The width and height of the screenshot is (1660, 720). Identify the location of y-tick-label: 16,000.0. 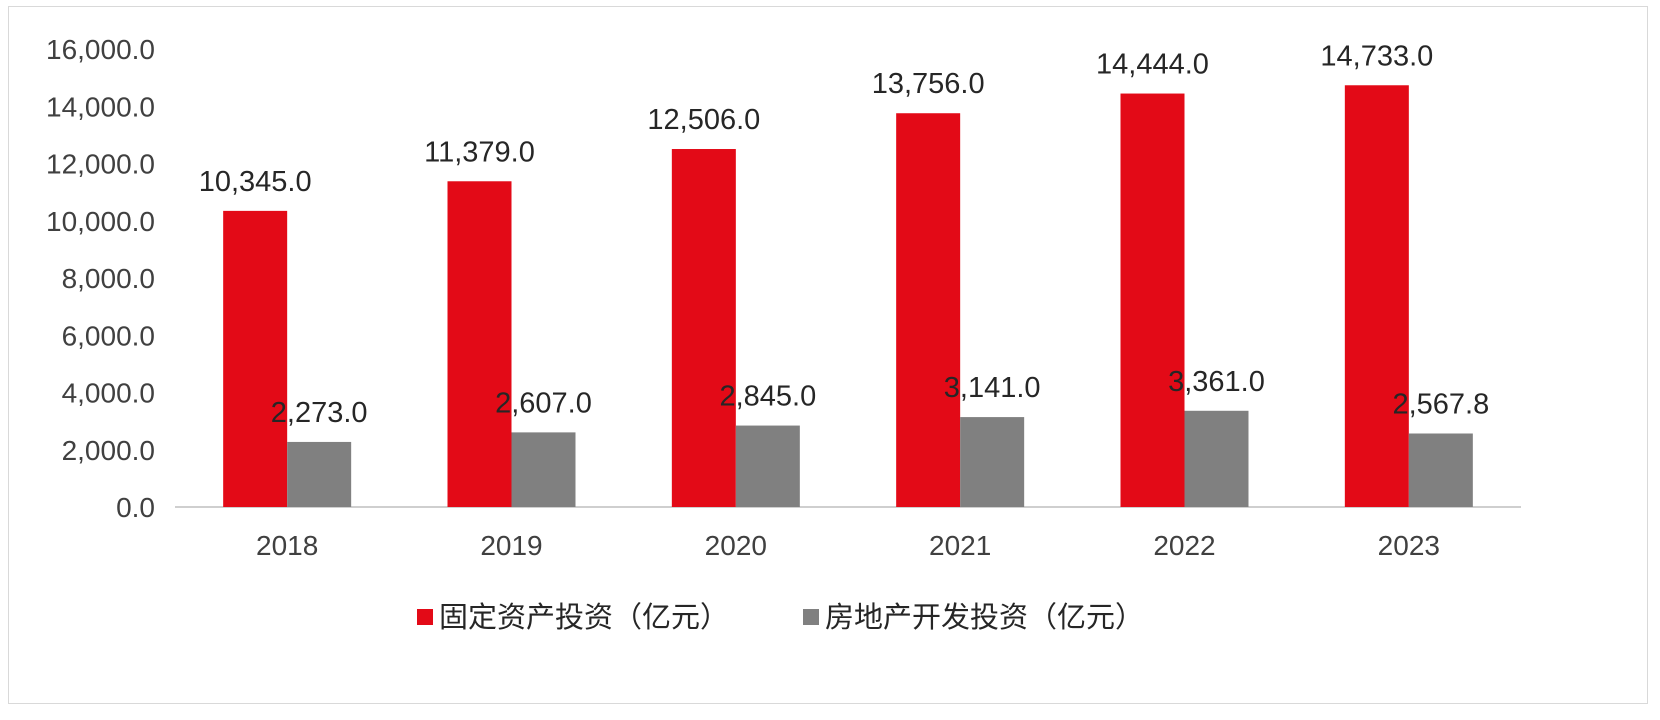
(100, 49).